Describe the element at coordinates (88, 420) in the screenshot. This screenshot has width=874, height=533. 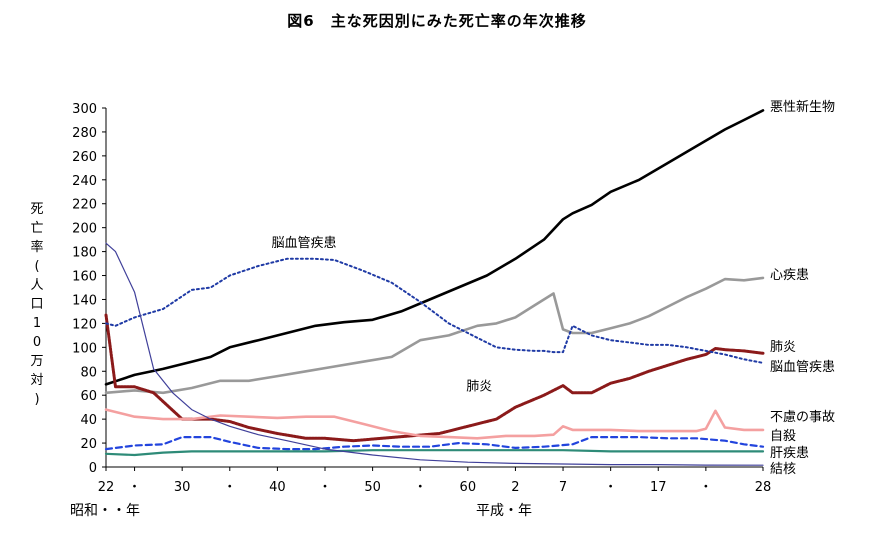
I see `y-tick-label: 40` at that location.